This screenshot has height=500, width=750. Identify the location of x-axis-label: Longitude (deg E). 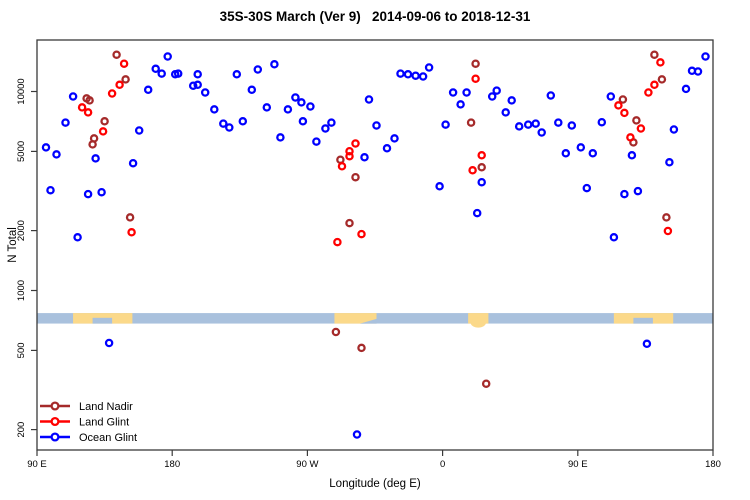
(375, 484).